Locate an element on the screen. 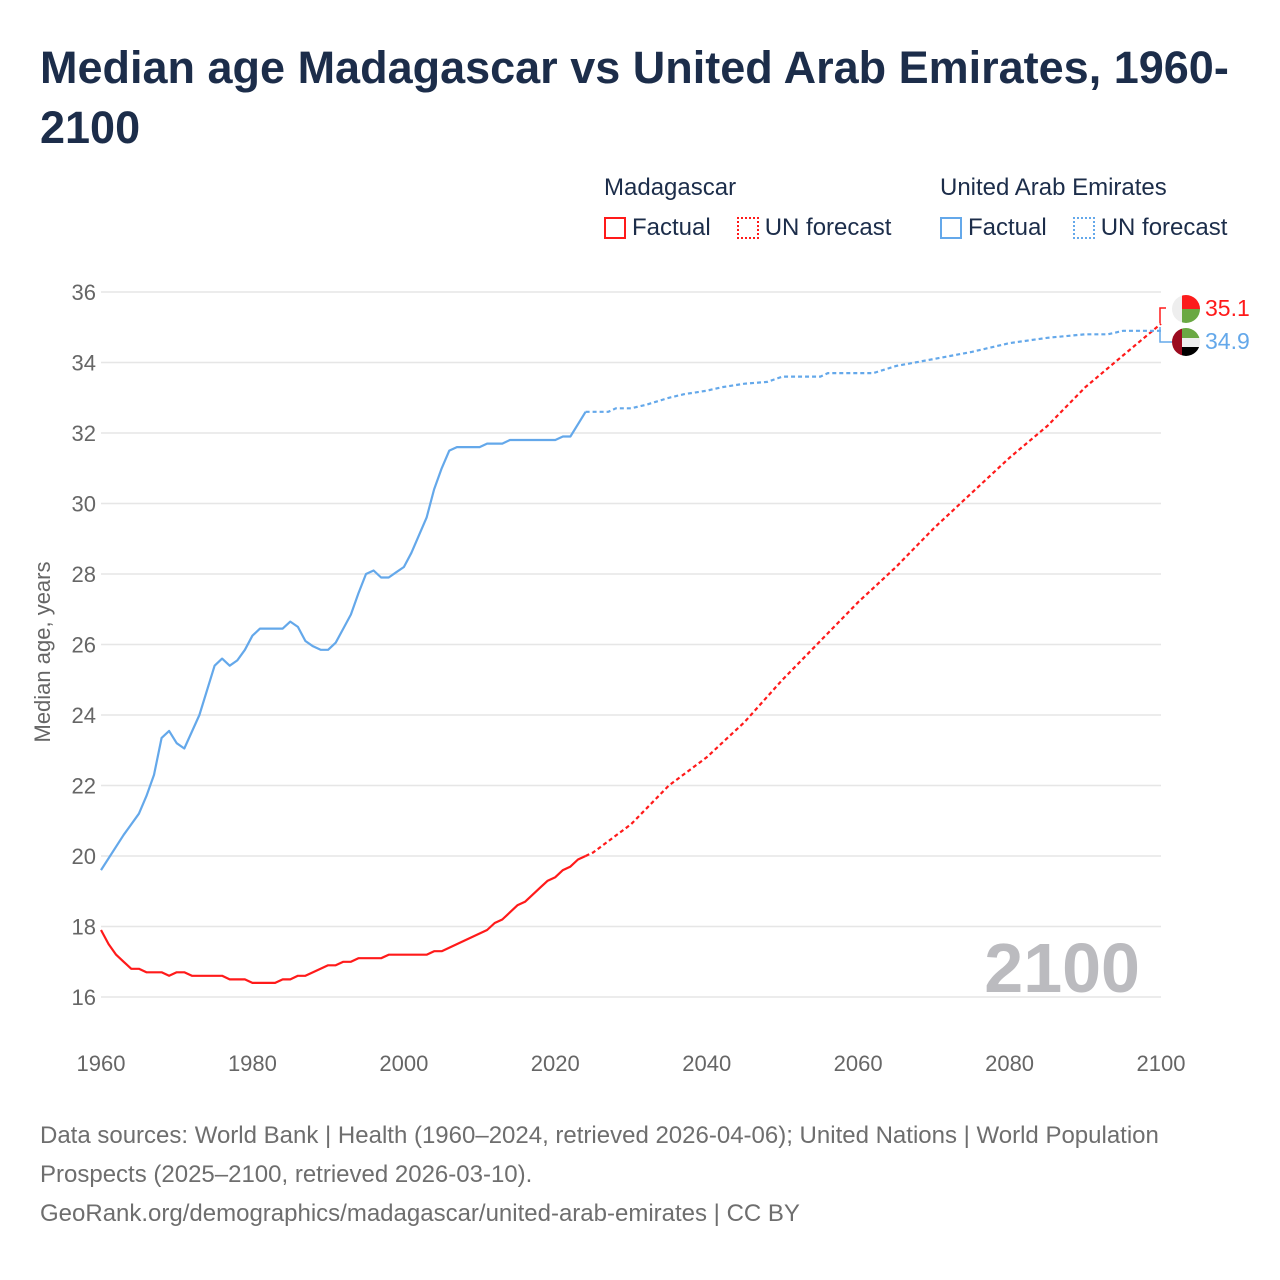  y-tick-label: 32 is located at coordinates (84, 433).